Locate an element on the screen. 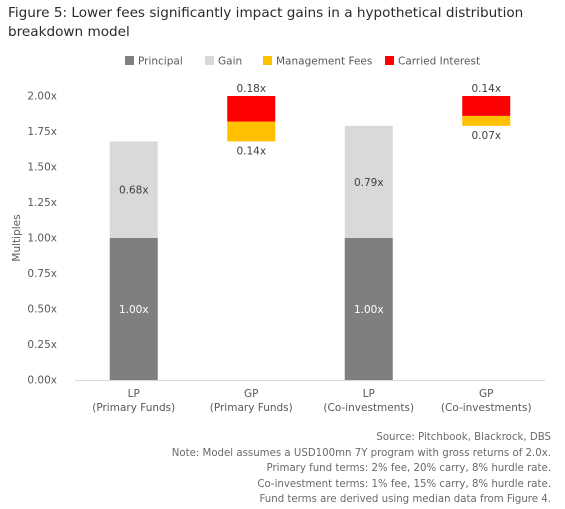 This screenshot has width=565, height=509. data-label: 0.79x is located at coordinates (369, 183).